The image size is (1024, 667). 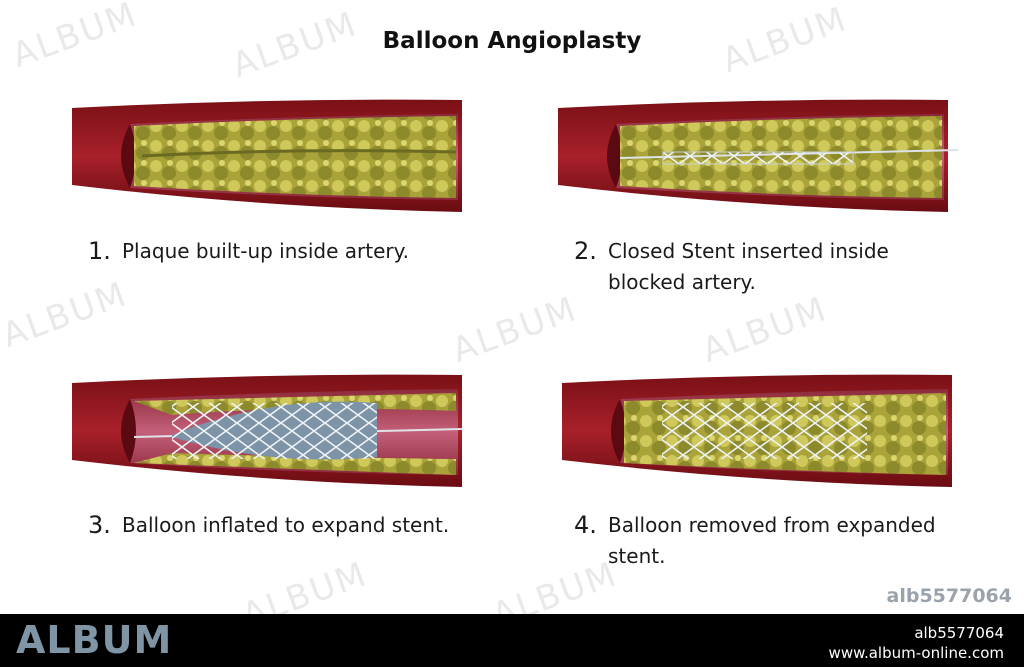 I want to click on step-text: Balloon inflated to expand stent., so click(x=286, y=525).